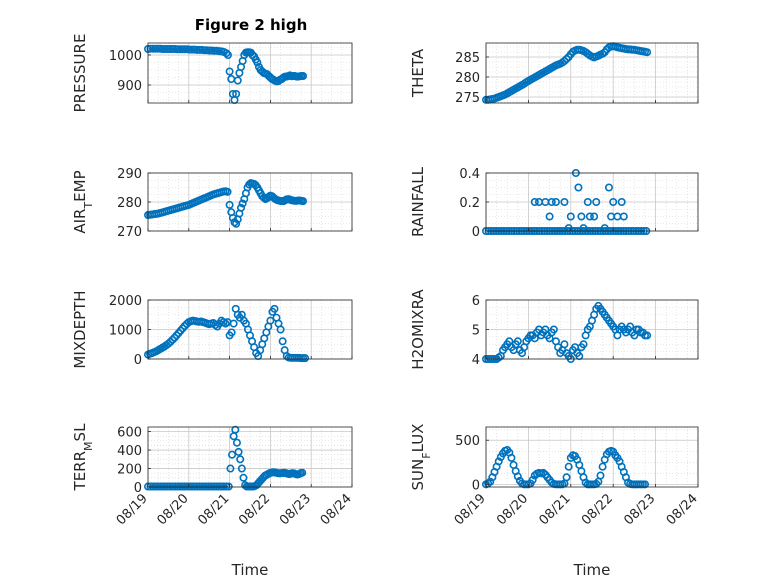  I want to click on x-tick-label: 08/22, so click(597, 509).